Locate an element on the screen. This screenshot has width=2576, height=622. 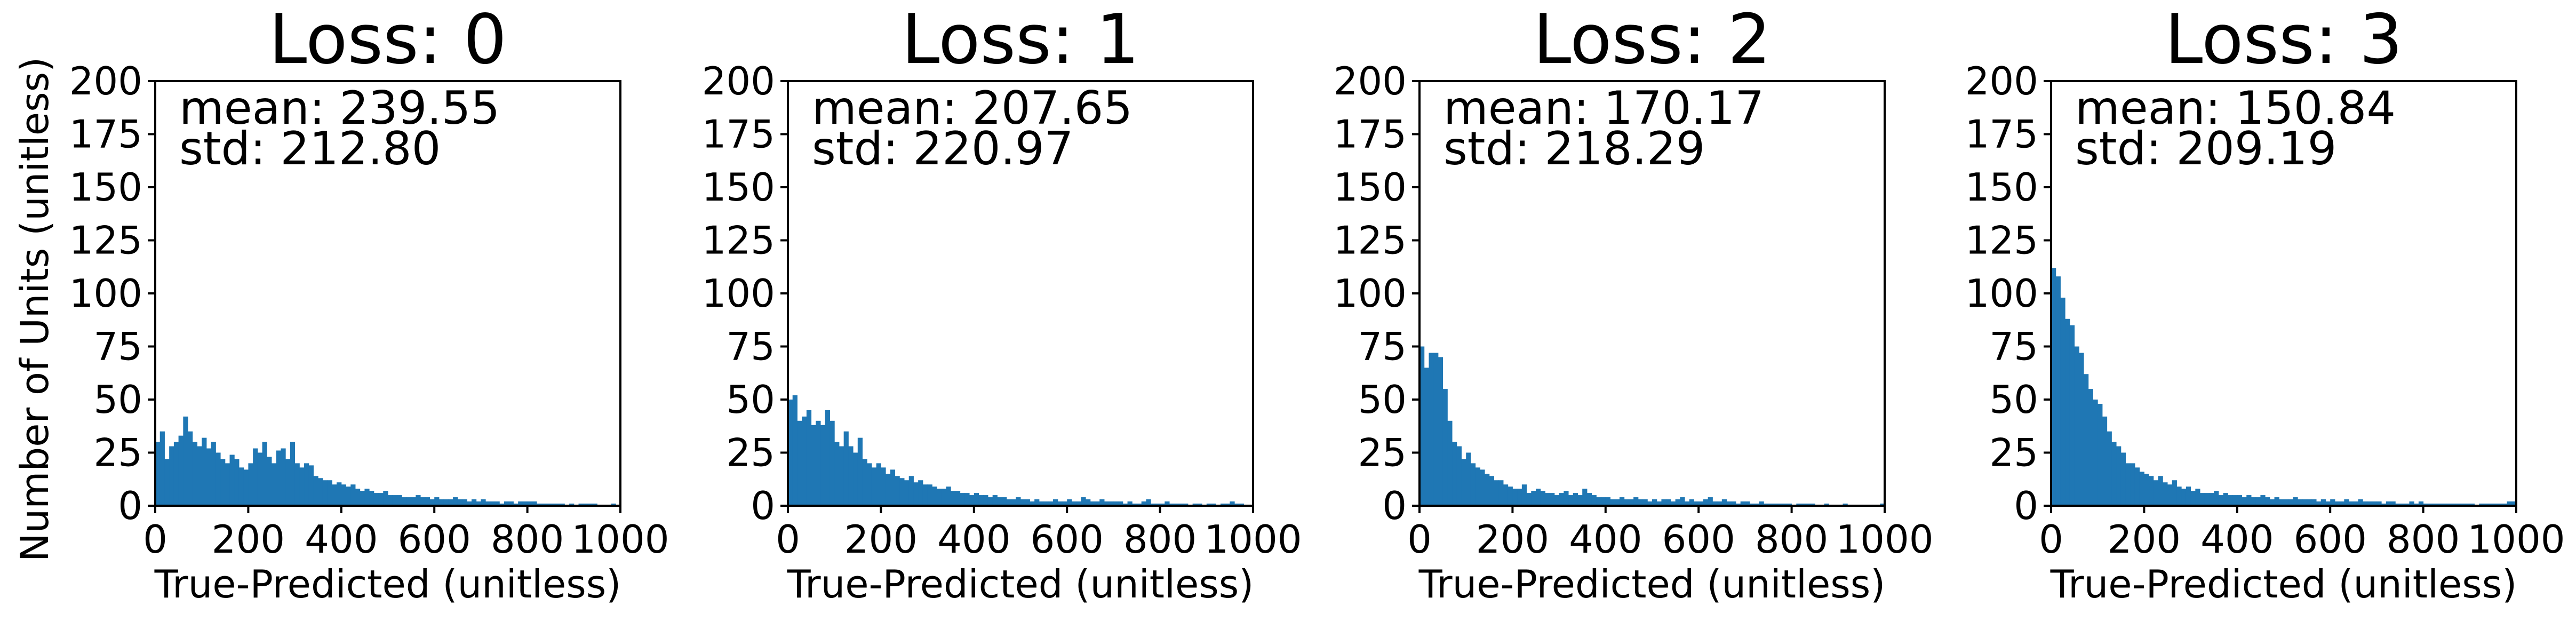
y-axis-ticks: 0 25 50 75 100 125 150 175 200 is located at coordinates (2008, 293).